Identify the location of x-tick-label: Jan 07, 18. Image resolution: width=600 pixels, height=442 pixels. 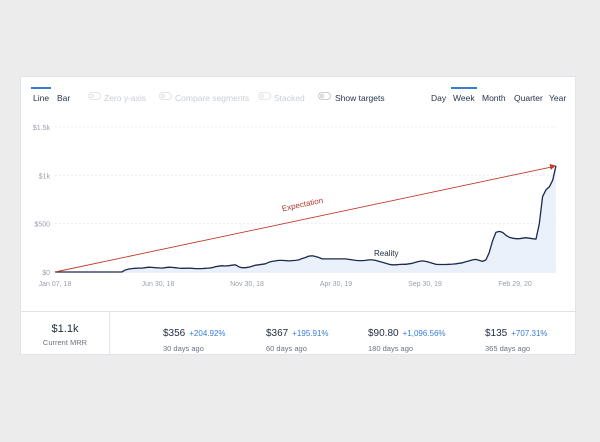
(55, 284).